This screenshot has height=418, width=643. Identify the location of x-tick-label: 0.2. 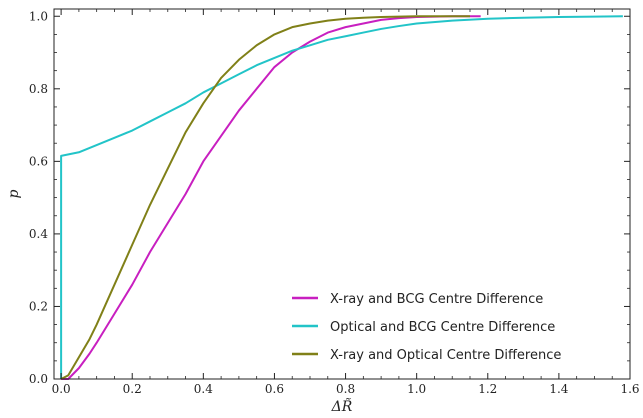
(132, 389).